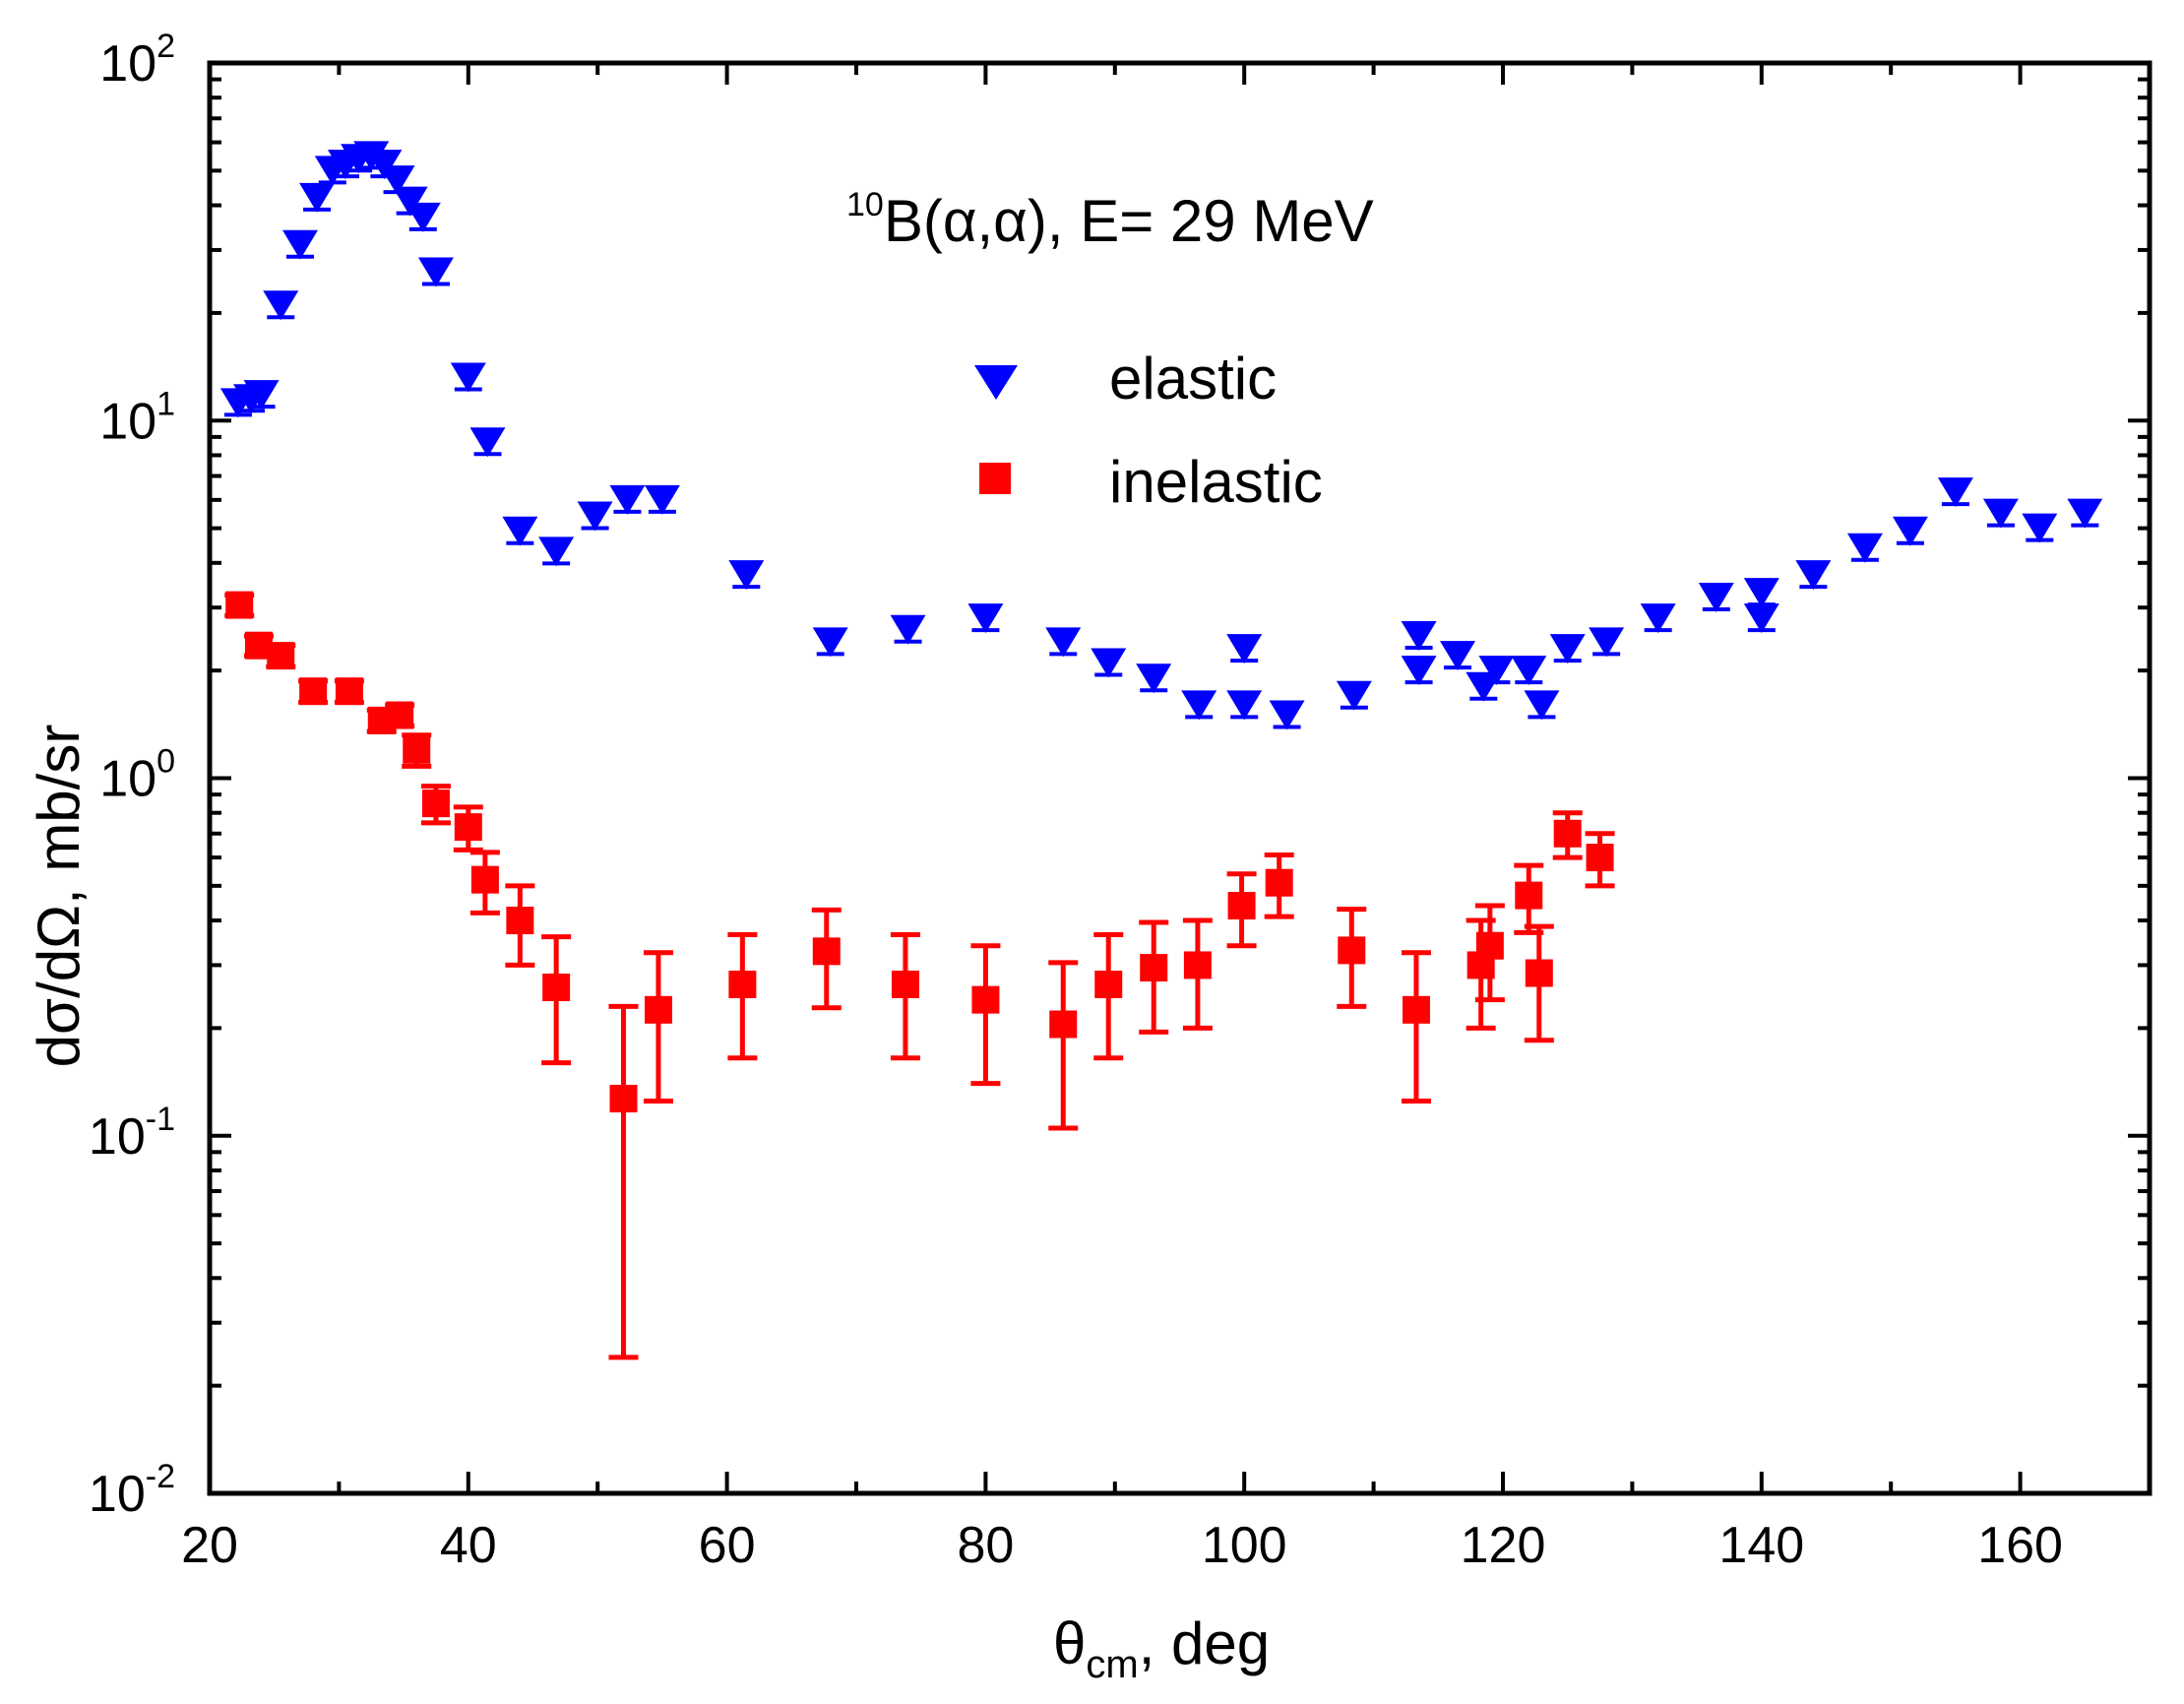 The height and width of the screenshot is (1704, 2184). I want to click on x-tick-label: 60, so click(727, 1546).